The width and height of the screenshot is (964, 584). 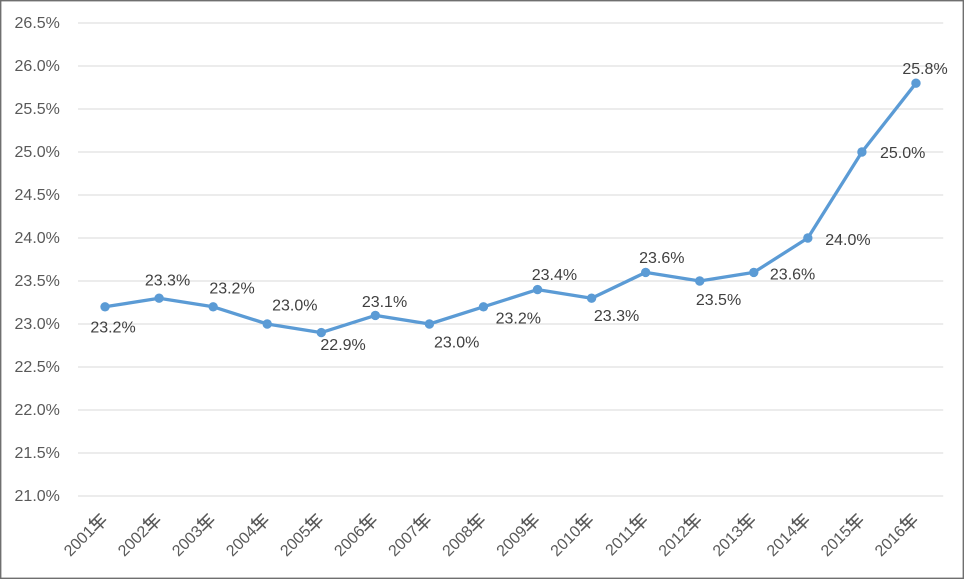 What do you see at coordinates (37, 66) in the screenshot?
I see `svg-text: 26.0%` at bounding box center [37, 66].